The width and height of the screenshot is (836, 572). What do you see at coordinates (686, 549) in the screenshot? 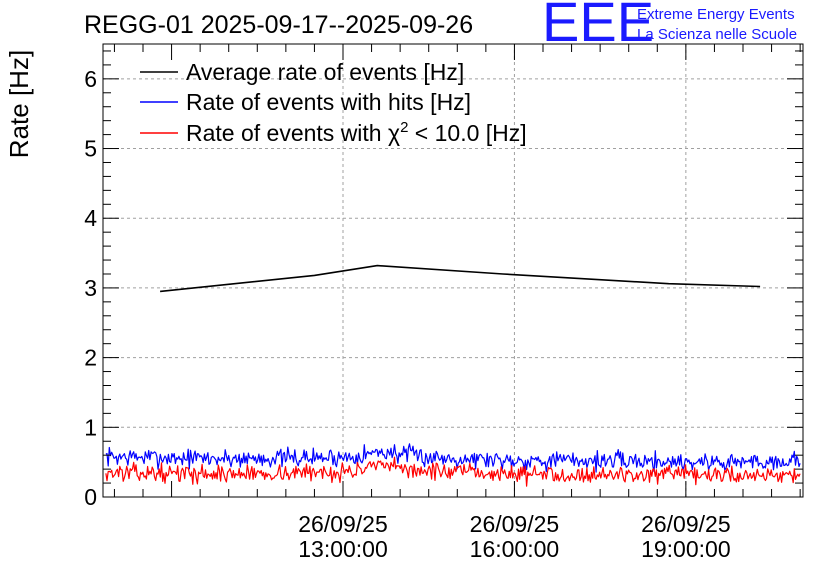
I see `x-tick-label-time: 19:00:00` at bounding box center [686, 549].